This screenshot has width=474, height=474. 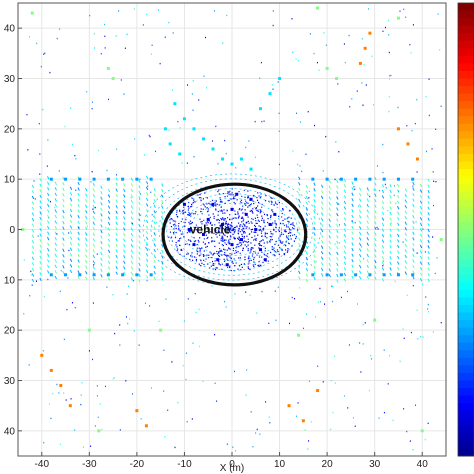 I want to click on y-tick-label: 10, so click(x=10, y=180).